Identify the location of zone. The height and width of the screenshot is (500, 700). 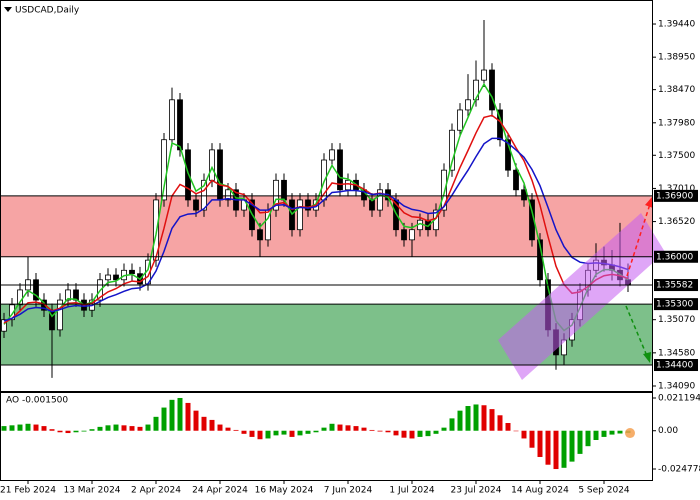
(326, 226).